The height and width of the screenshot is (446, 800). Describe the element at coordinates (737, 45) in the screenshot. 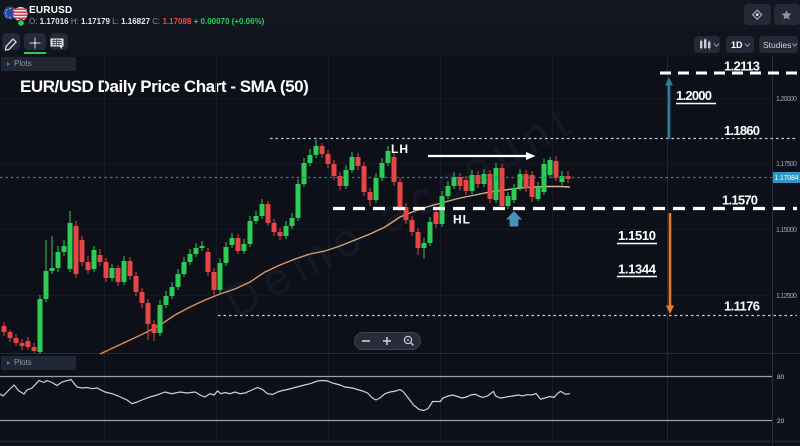

I see `svg-text: 1D` at that location.